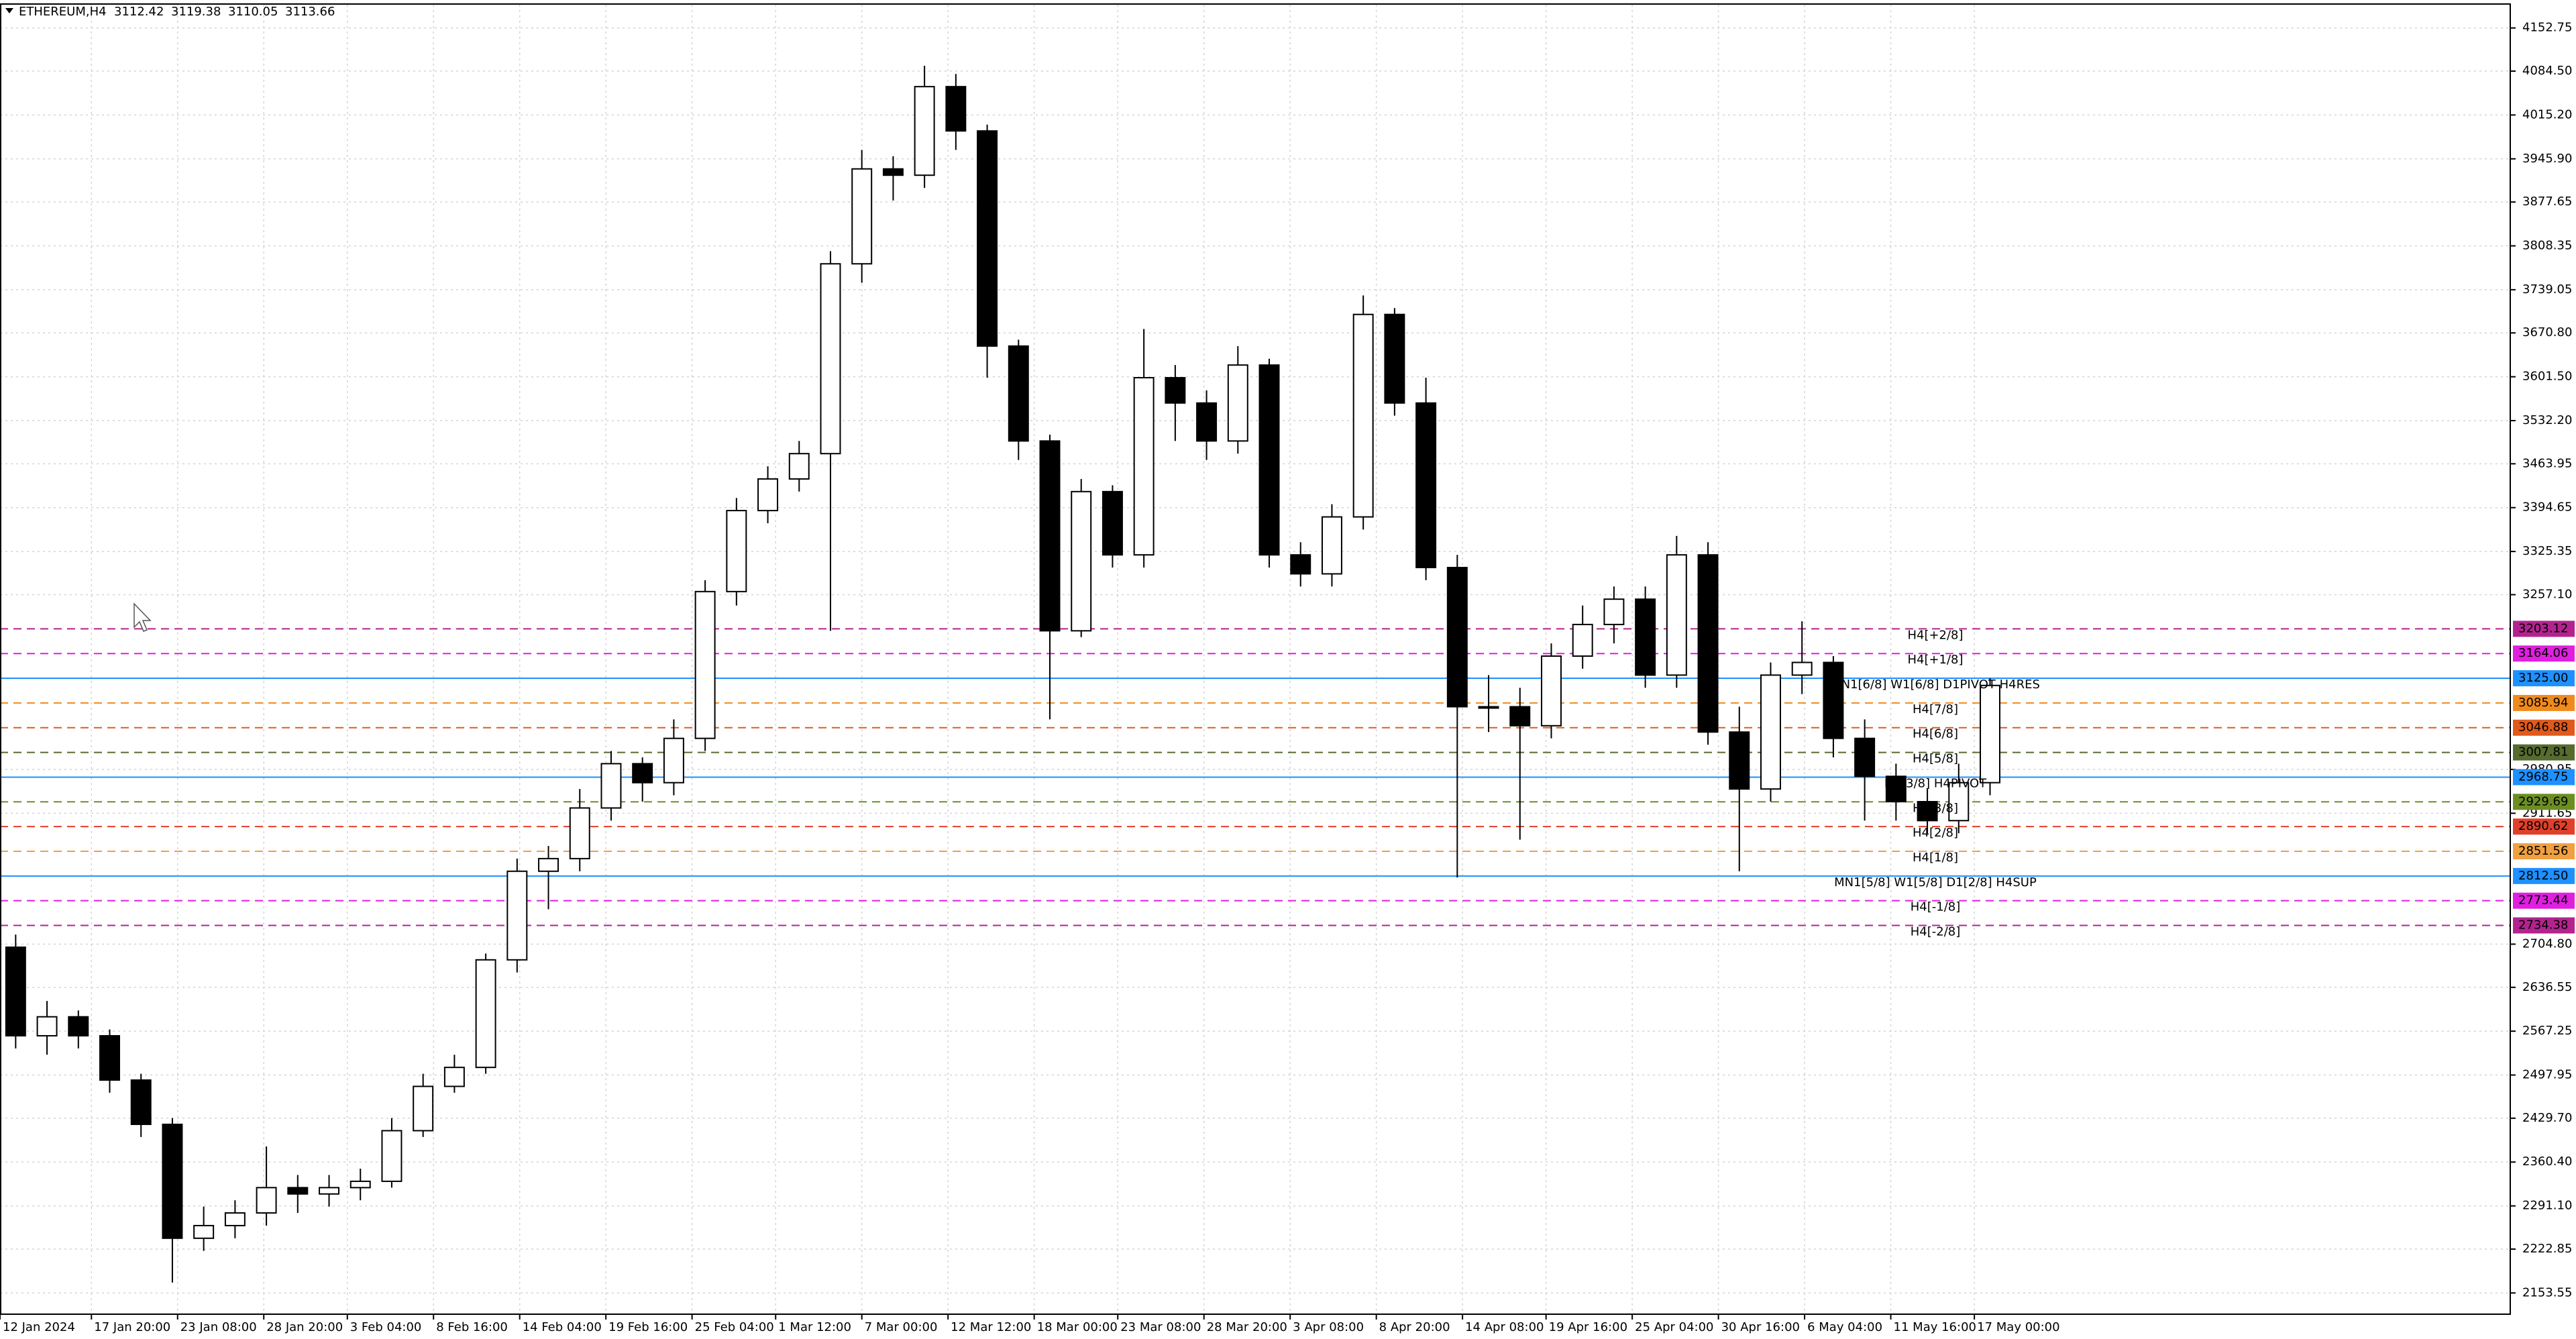 The image size is (2576, 1339). I want to click on level-price-label: 3125.00, so click(2543, 678).